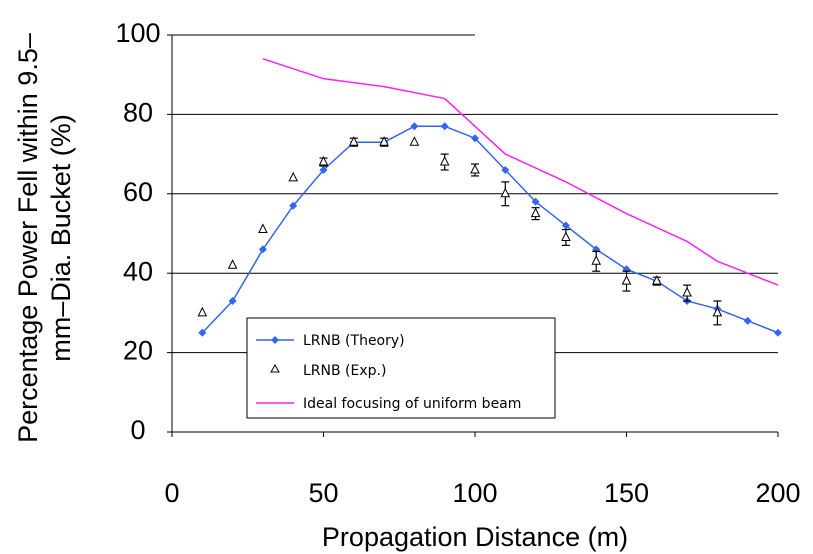 This screenshot has height=554, width=813. I want to click on y-tick-label-80: 80, so click(138, 113).